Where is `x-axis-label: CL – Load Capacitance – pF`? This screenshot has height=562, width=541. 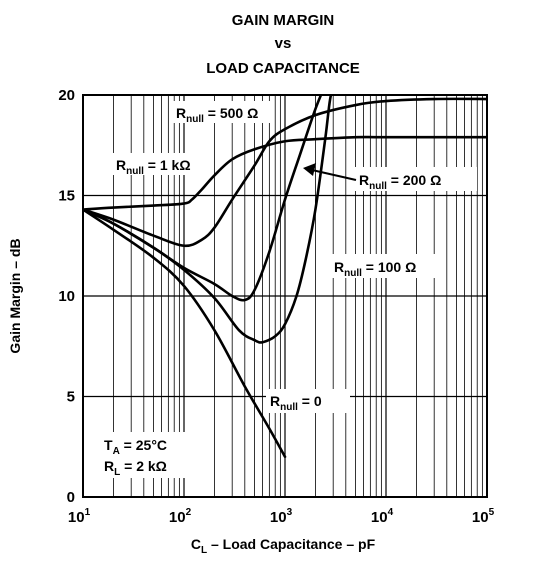
x-axis-label: CL – Load Capacitance – pF is located at coordinates (283, 546).